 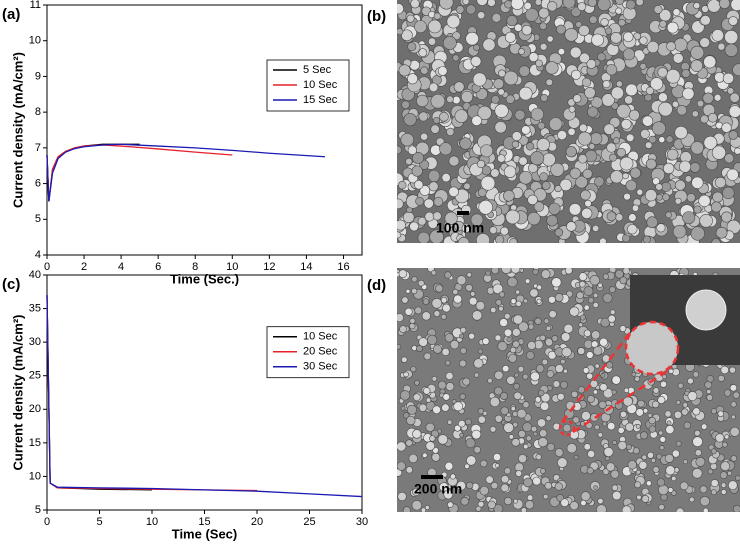 I want to click on x-tick-label: 8, so click(x=195, y=267).